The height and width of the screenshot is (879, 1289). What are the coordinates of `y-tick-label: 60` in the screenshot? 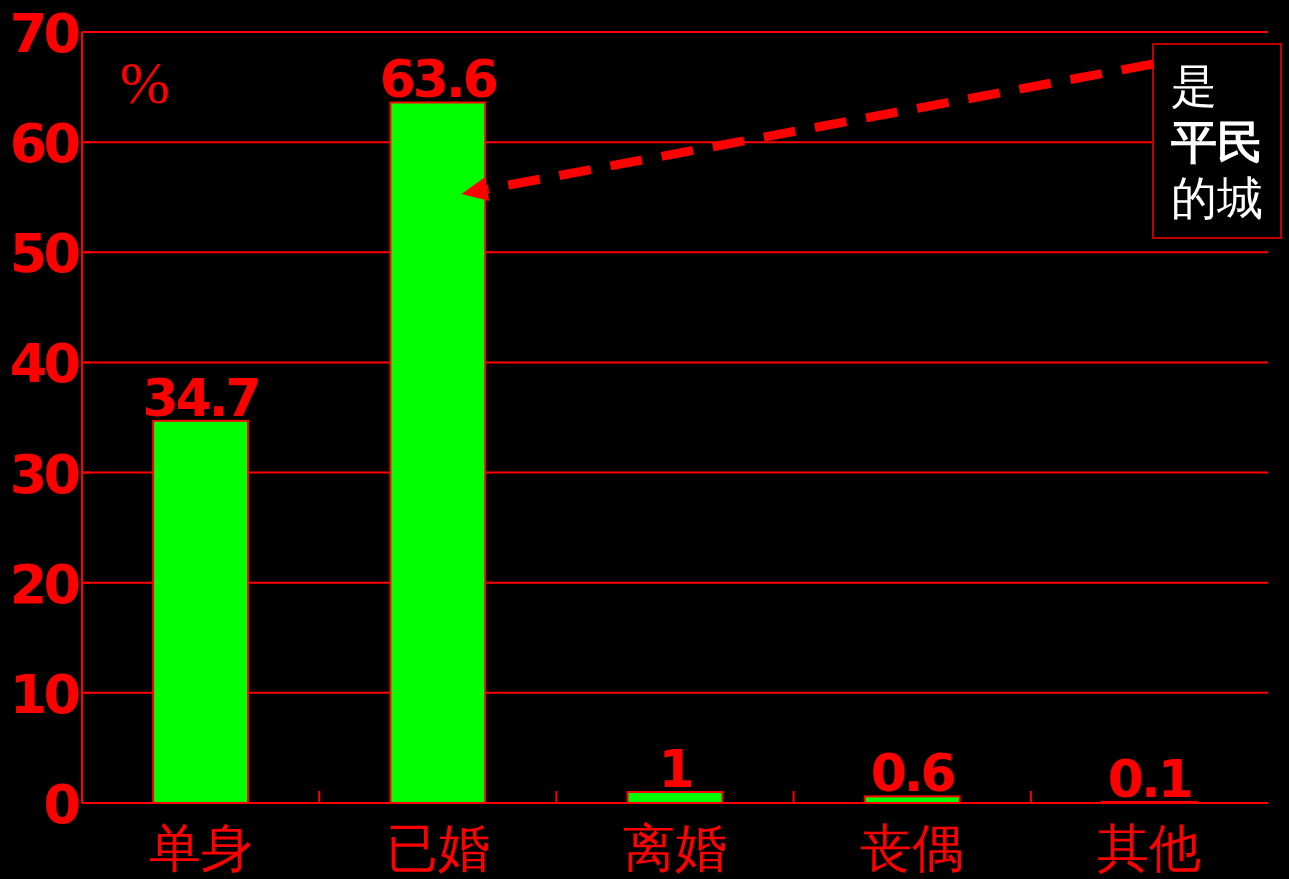 It's located at (44, 144).